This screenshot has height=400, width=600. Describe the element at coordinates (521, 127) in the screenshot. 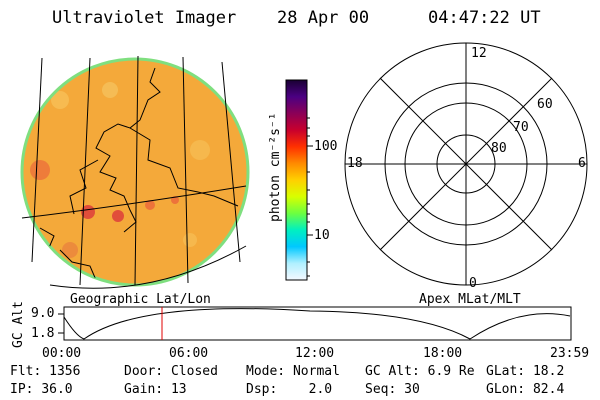

I see `mlat-label-70: 70` at that location.